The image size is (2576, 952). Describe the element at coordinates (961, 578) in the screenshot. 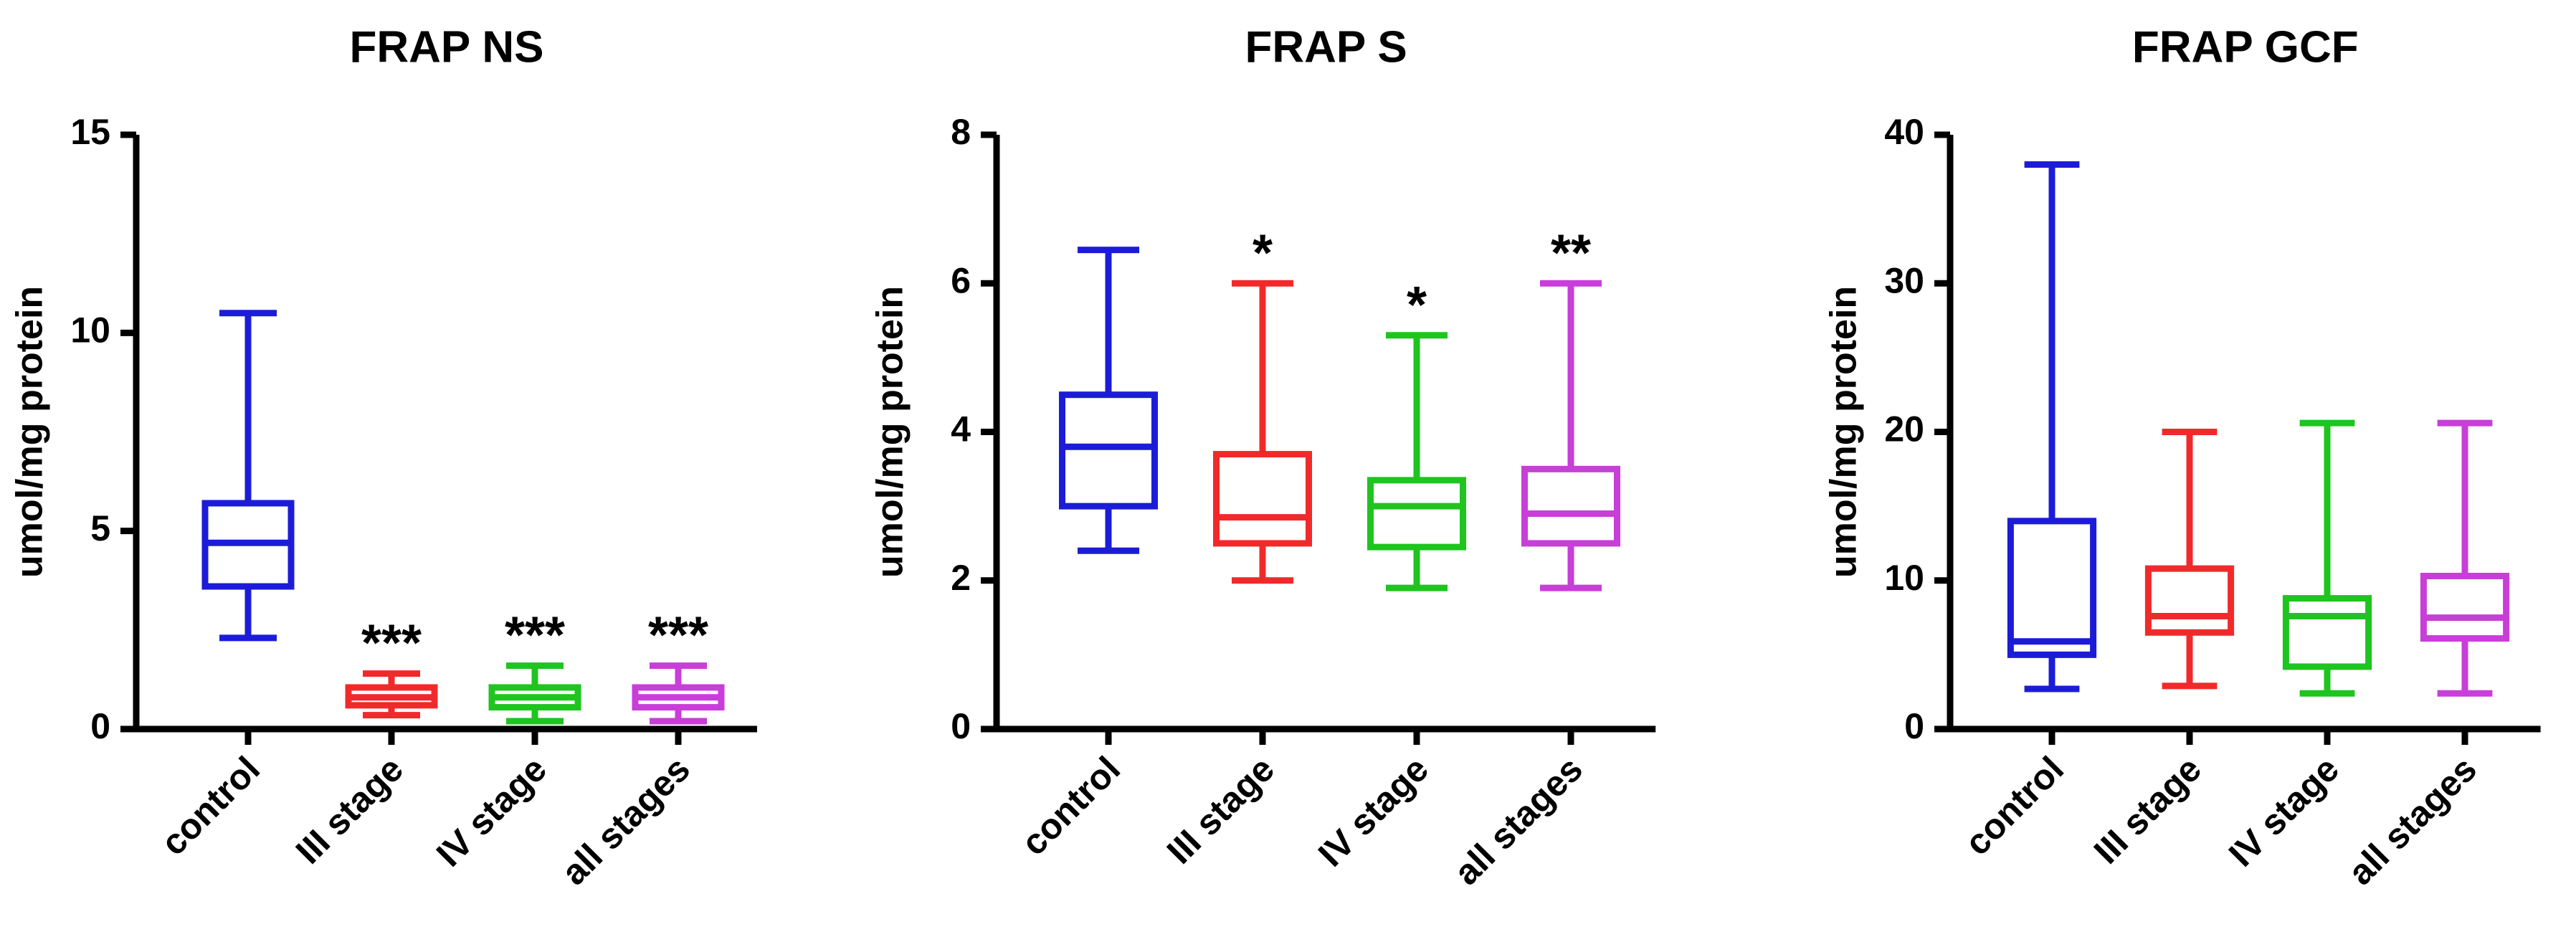

I see `y-tick-label: 2` at that location.